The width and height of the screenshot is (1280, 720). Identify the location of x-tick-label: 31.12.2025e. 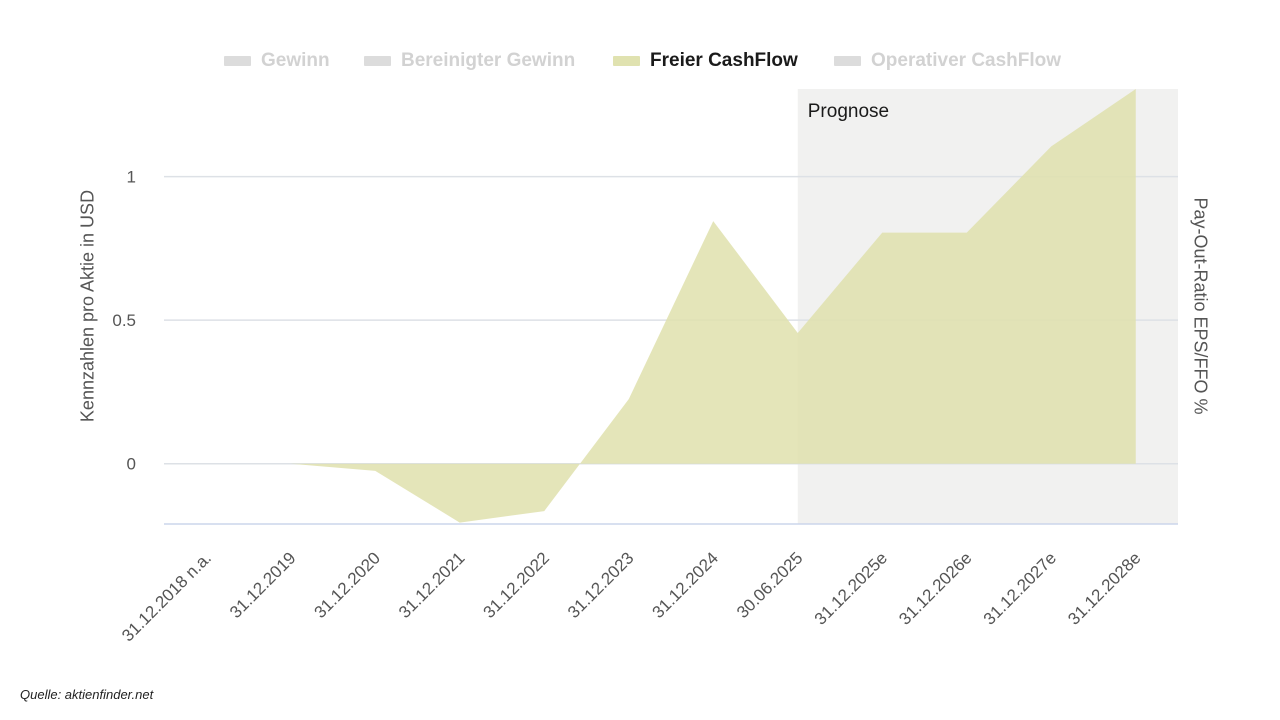
(851, 588).